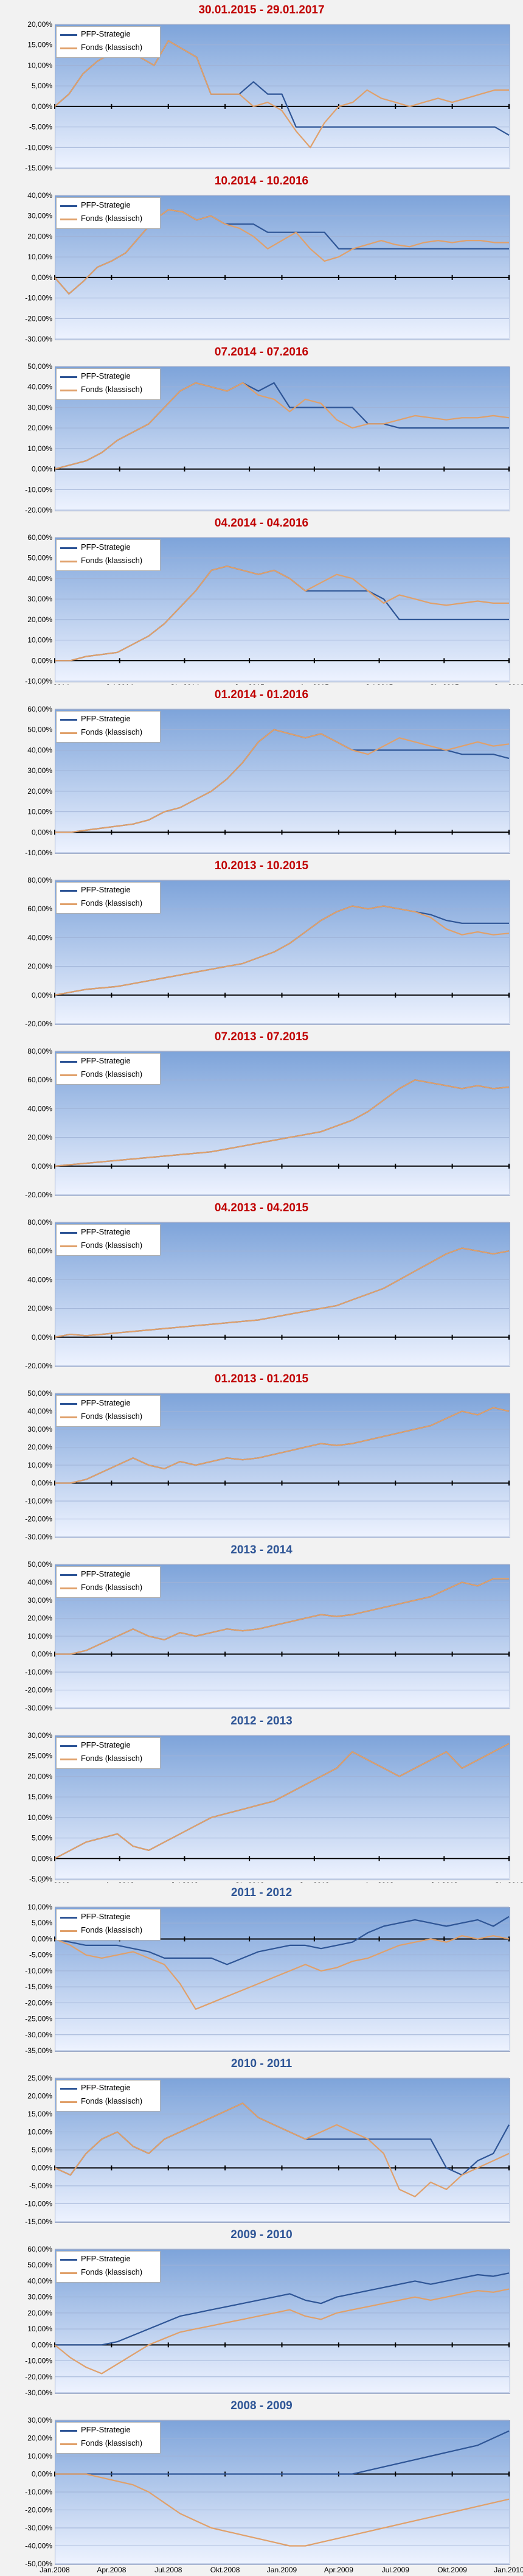 Image resolution: width=523 pixels, height=2576 pixels. Describe the element at coordinates (39, 2564) in the screenshot. I see `y-tick-label: -50,00%` at that location.